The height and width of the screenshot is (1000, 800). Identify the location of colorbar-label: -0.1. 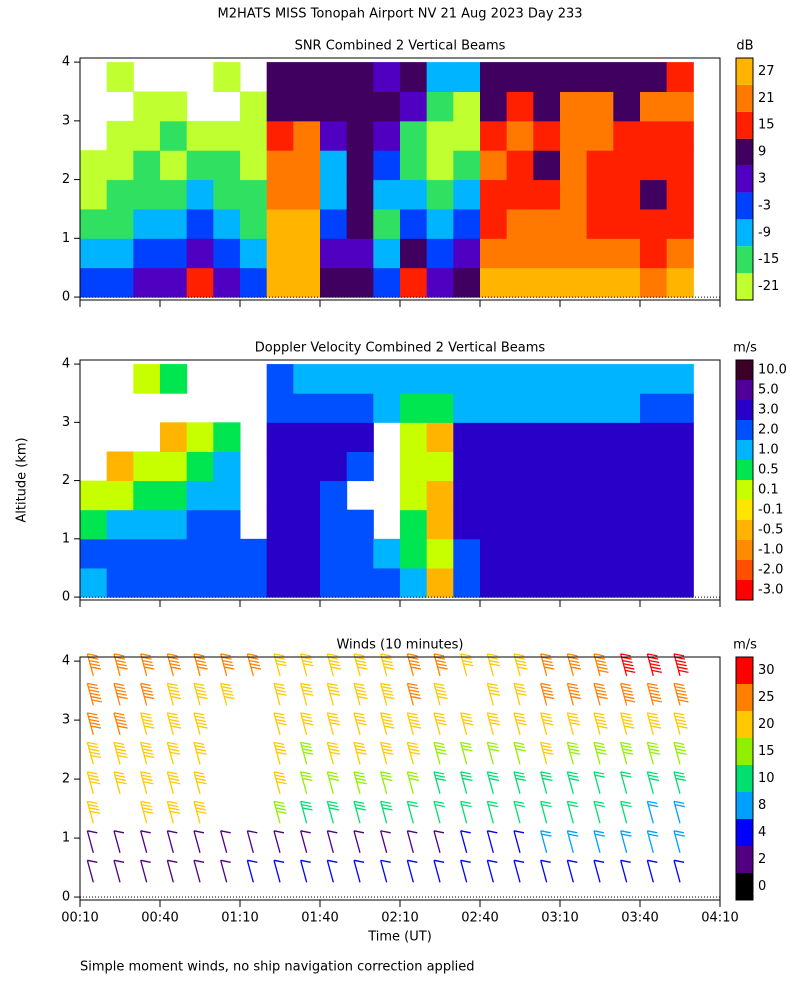
(770, 510).